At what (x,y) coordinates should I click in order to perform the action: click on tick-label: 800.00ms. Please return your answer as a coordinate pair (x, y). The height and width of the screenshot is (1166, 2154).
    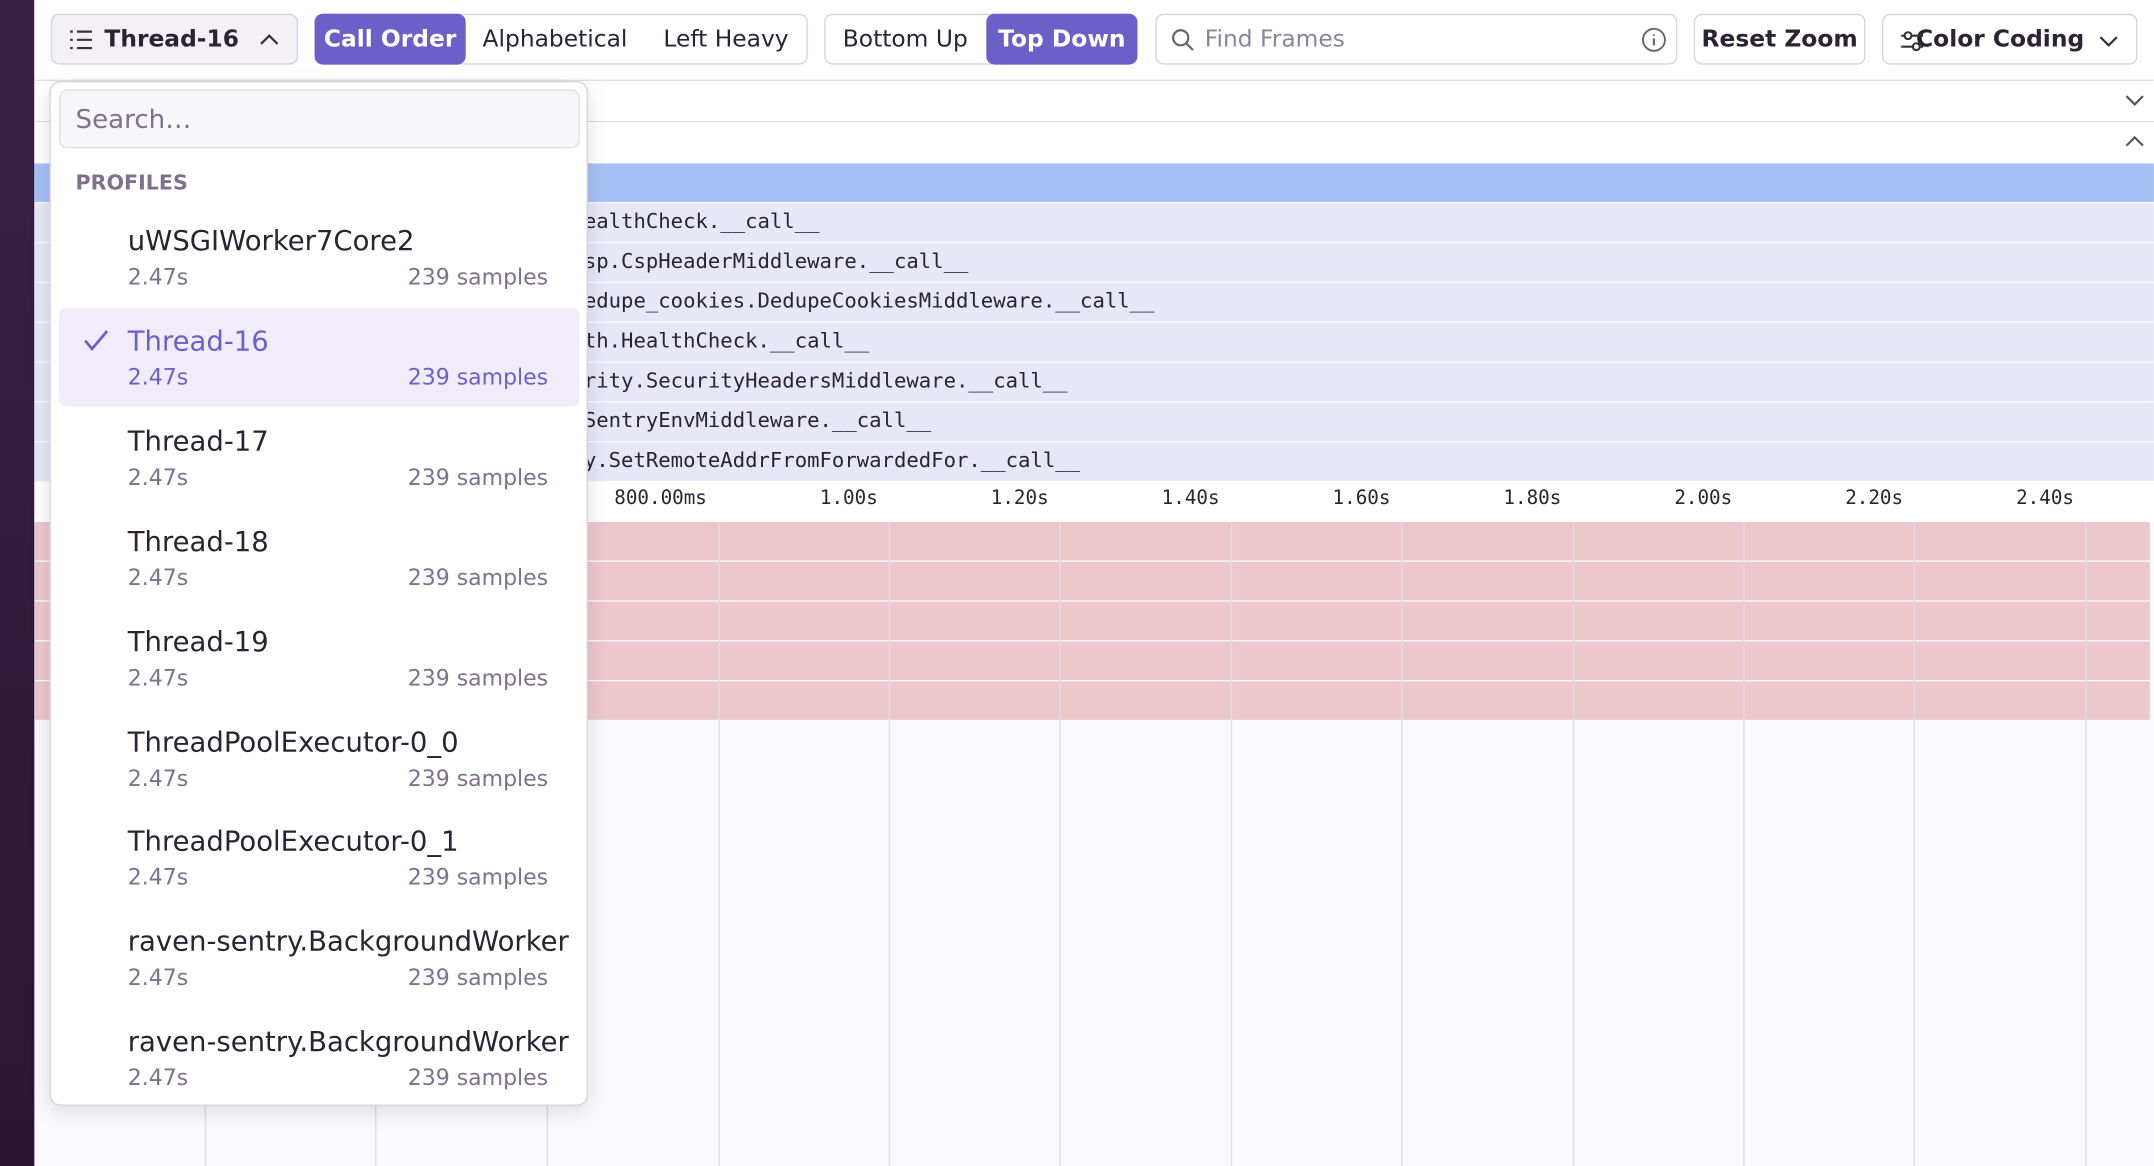
    Looking at the image, I should click on (660, 498).